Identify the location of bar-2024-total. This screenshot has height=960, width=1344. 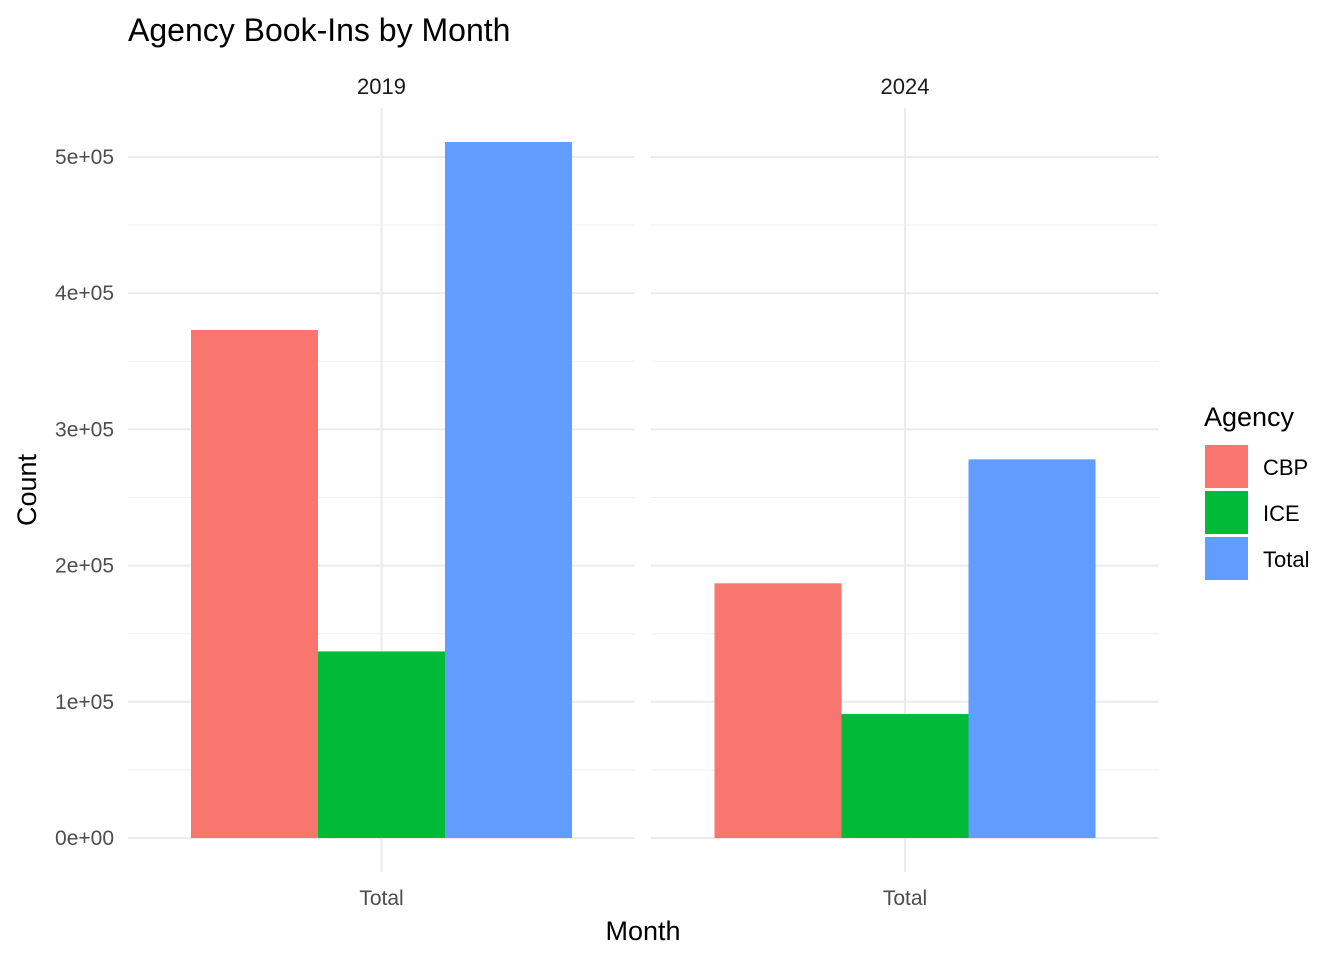
(1032, 648).